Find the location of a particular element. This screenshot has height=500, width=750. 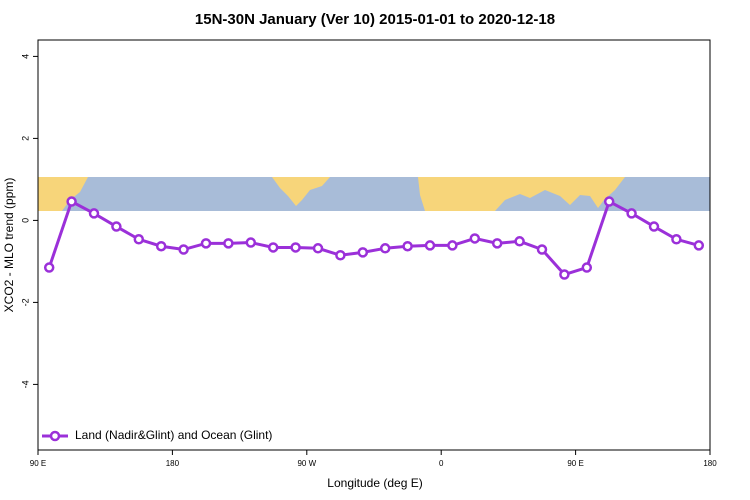

y-tick-label: -2 is located at coordinates (25, 302).